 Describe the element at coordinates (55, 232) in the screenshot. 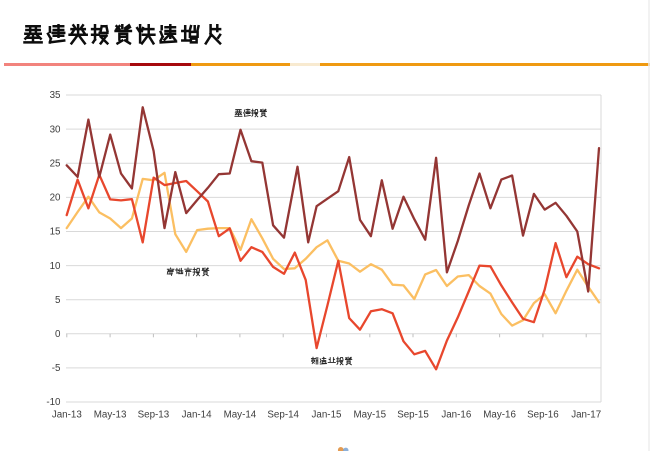

I see `svg-text: 15` at that location.